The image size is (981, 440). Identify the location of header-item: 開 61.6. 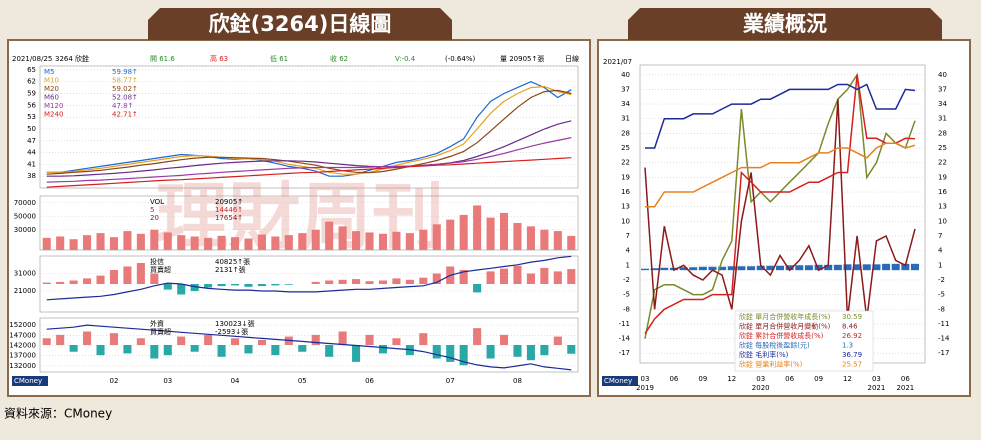
(162, 59).